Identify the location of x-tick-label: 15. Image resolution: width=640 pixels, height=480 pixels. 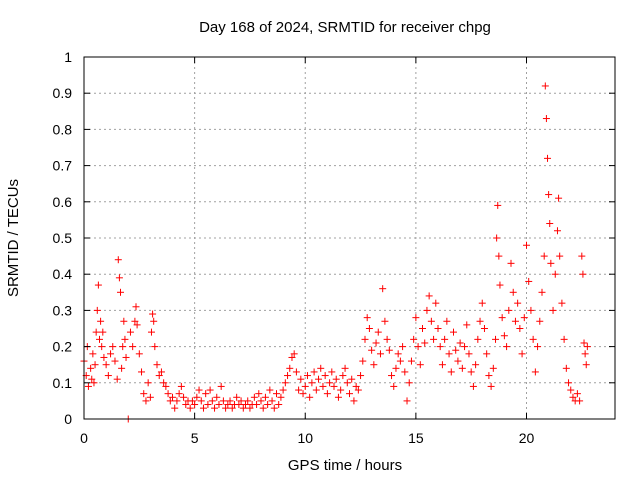
(416, 438).